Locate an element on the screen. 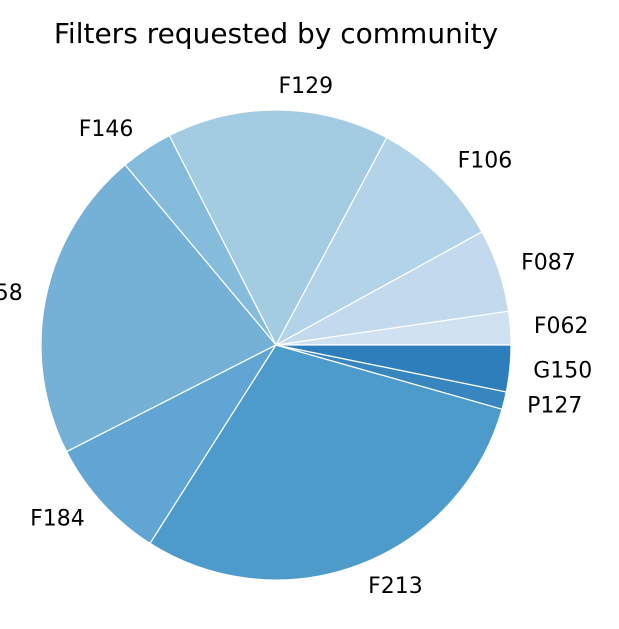 Image resolution: width=619 pixels, height=629 pixels. slice-label-f129: F129 is located at coordinates (305, 86).